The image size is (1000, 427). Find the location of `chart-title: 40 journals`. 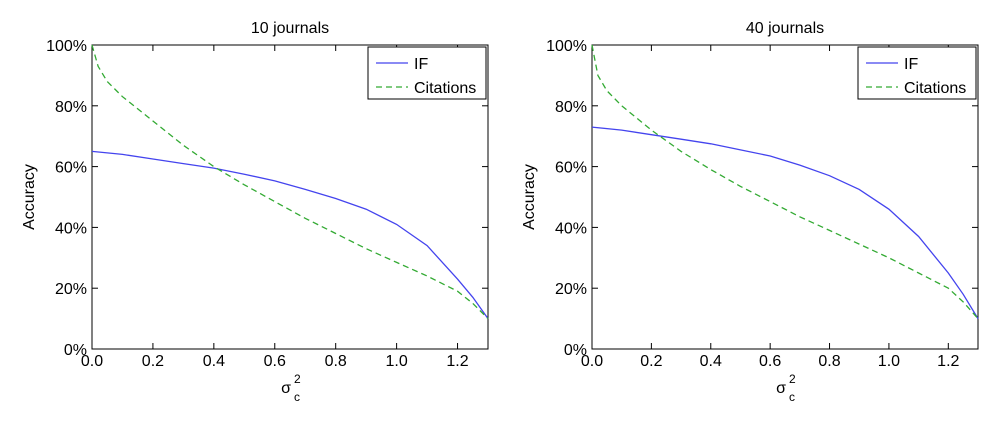

chart-title: 40 journals is located at coordinates (785, 28).